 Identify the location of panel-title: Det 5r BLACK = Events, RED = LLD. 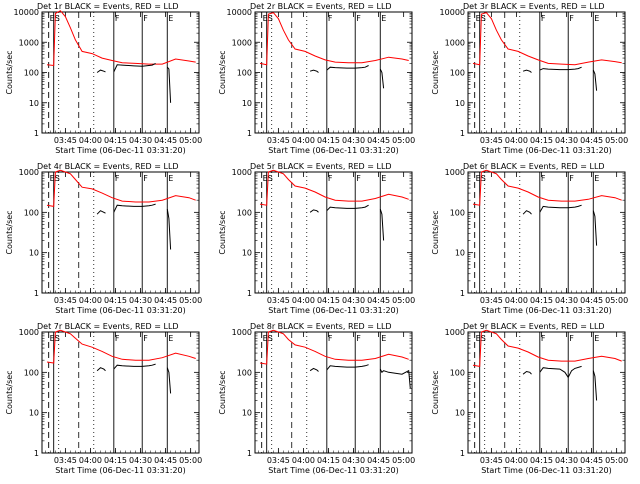
(321, 166).